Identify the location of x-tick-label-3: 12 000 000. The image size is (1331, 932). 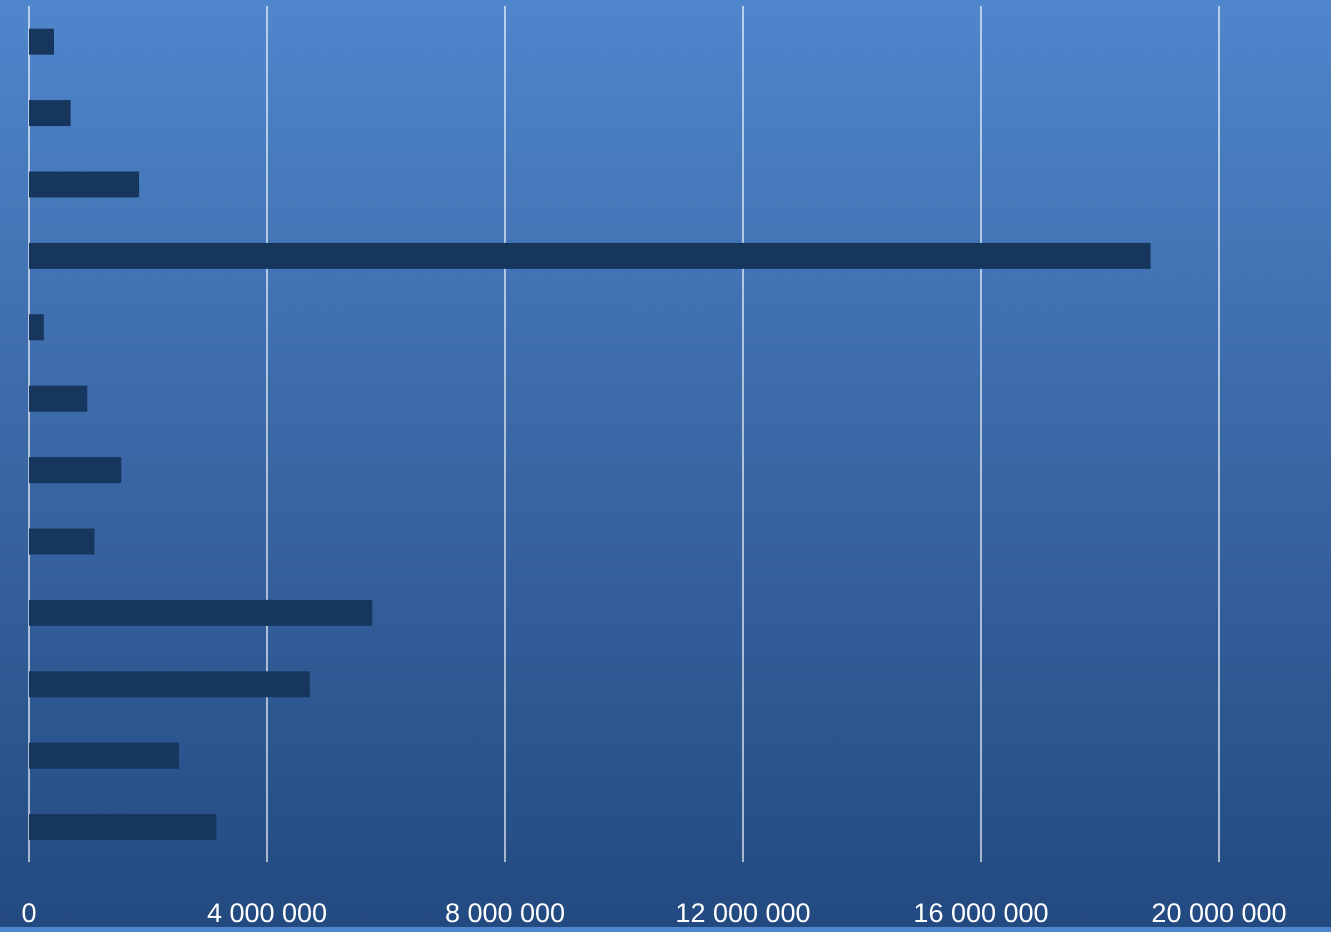
(742, 912).